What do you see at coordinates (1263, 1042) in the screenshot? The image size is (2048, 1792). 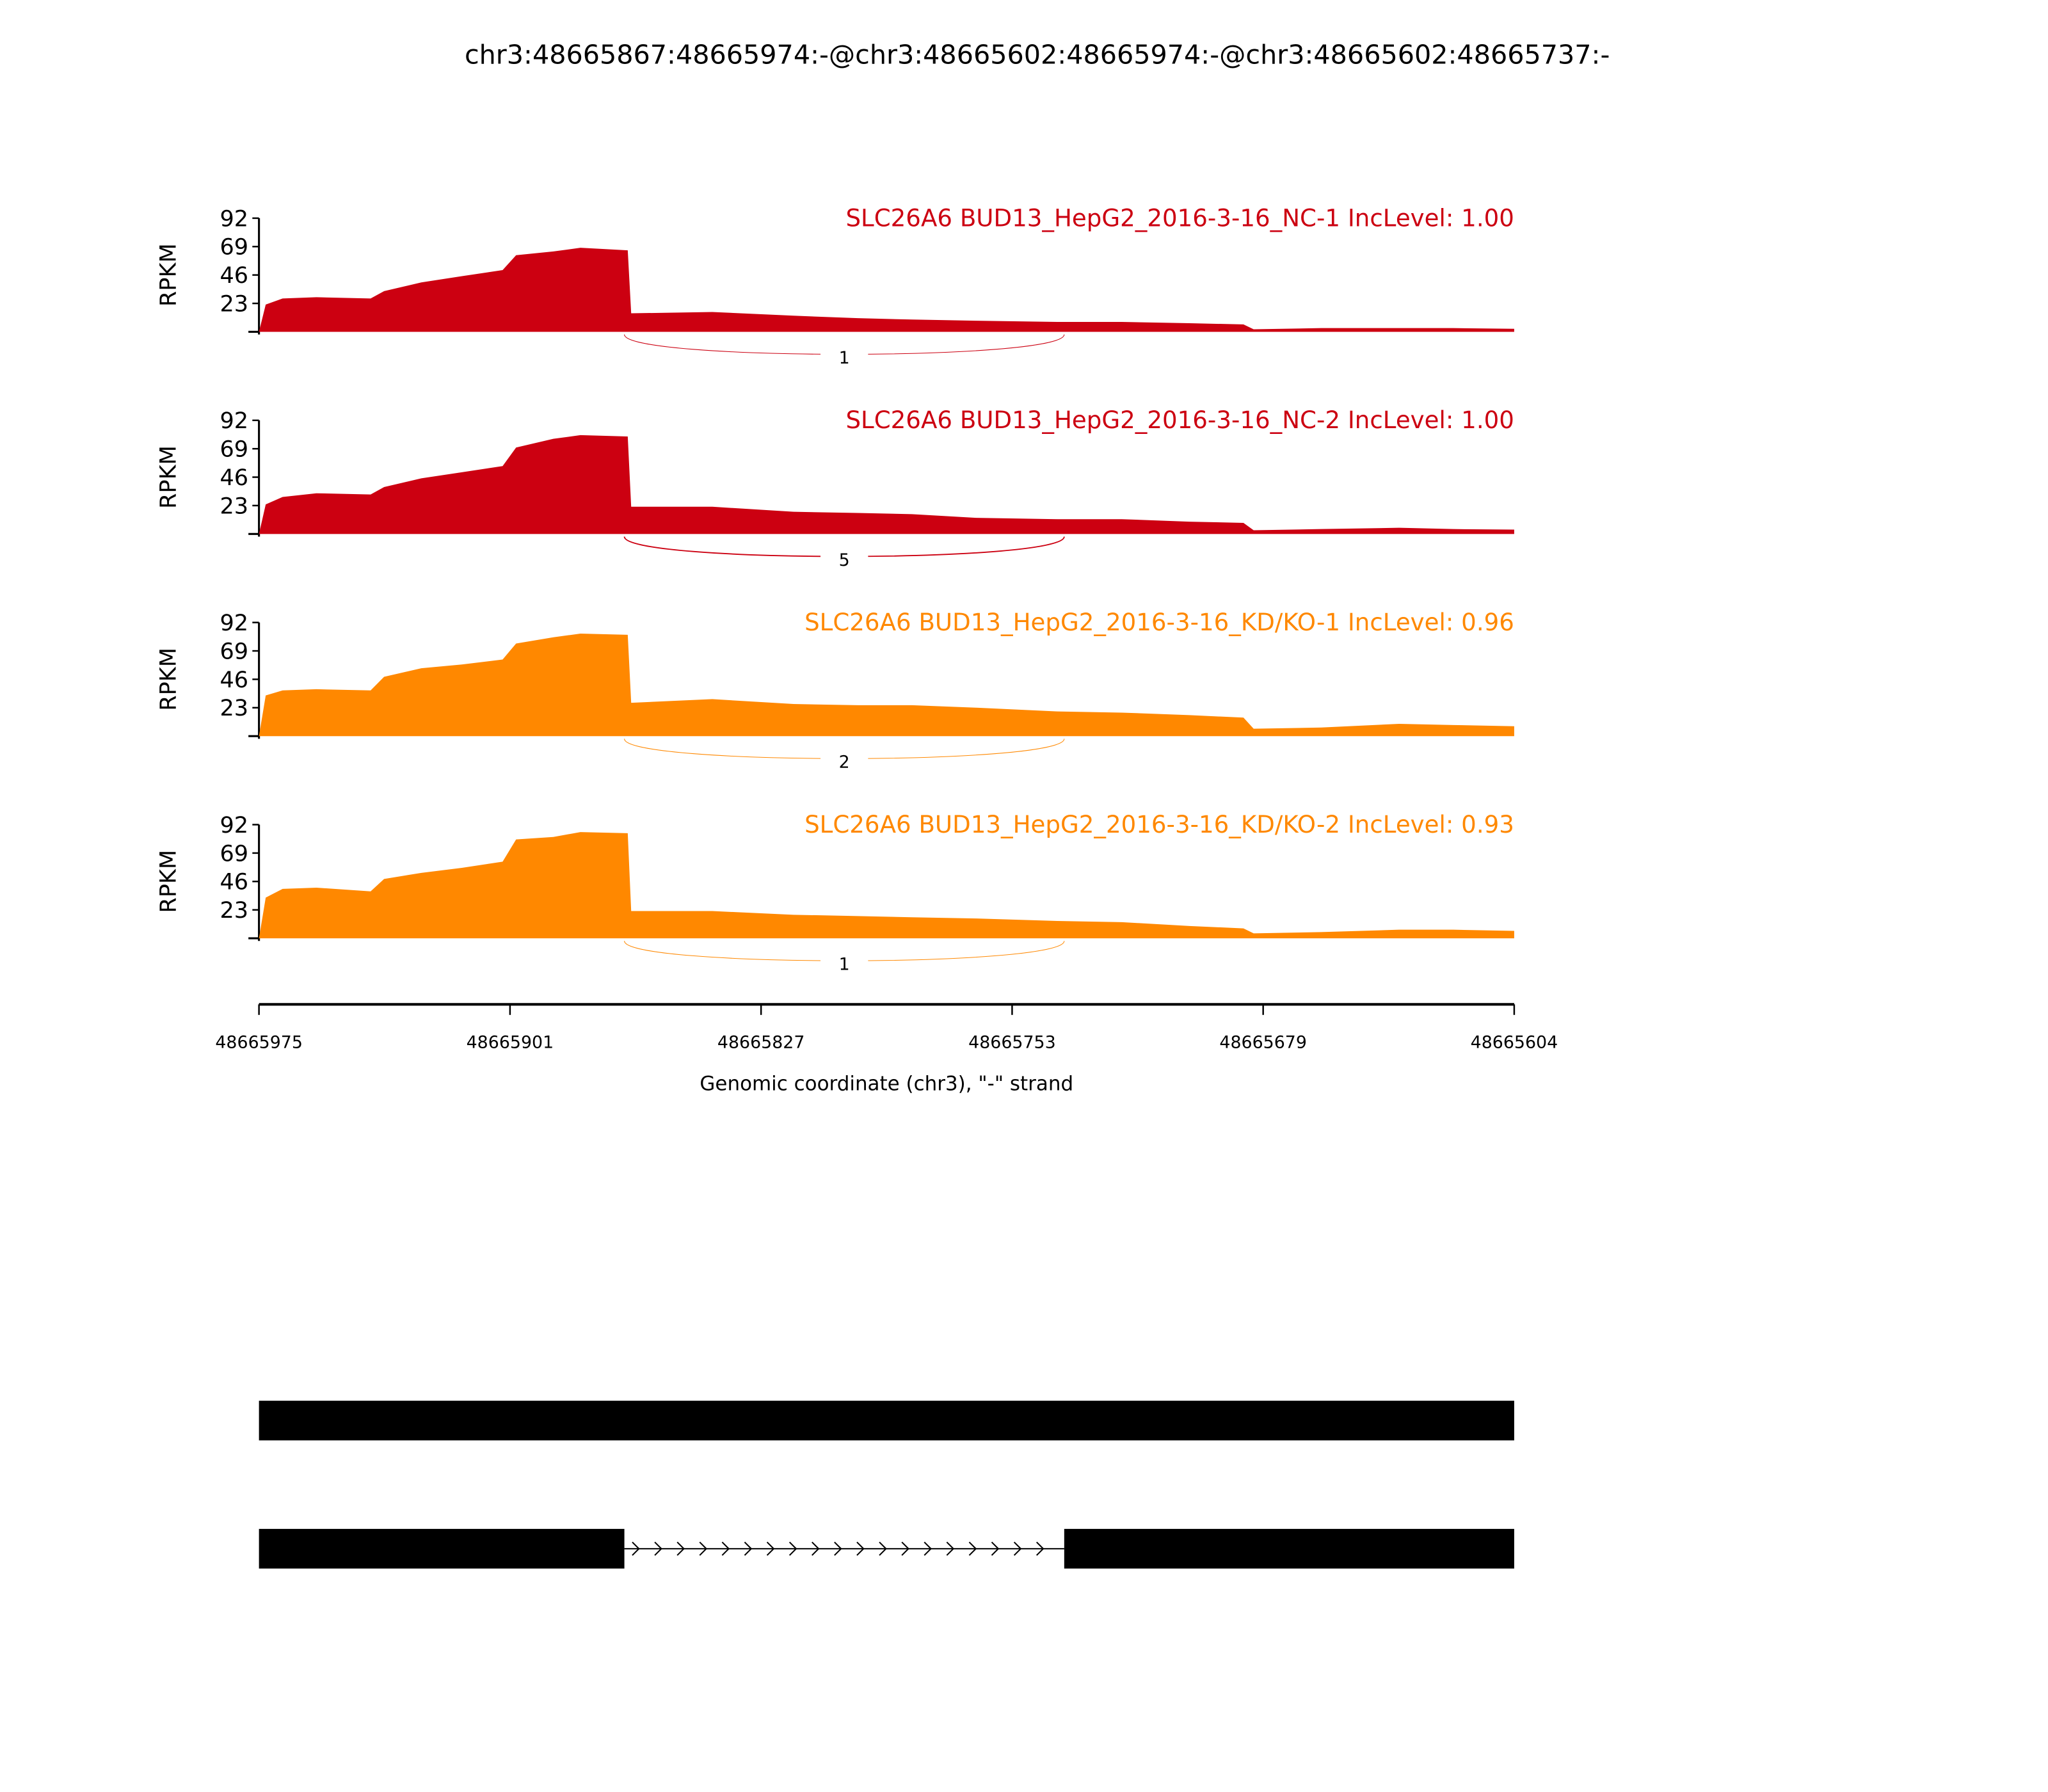 I see `x-tick-label: 48665679` at bounding box center [1263, 1042].